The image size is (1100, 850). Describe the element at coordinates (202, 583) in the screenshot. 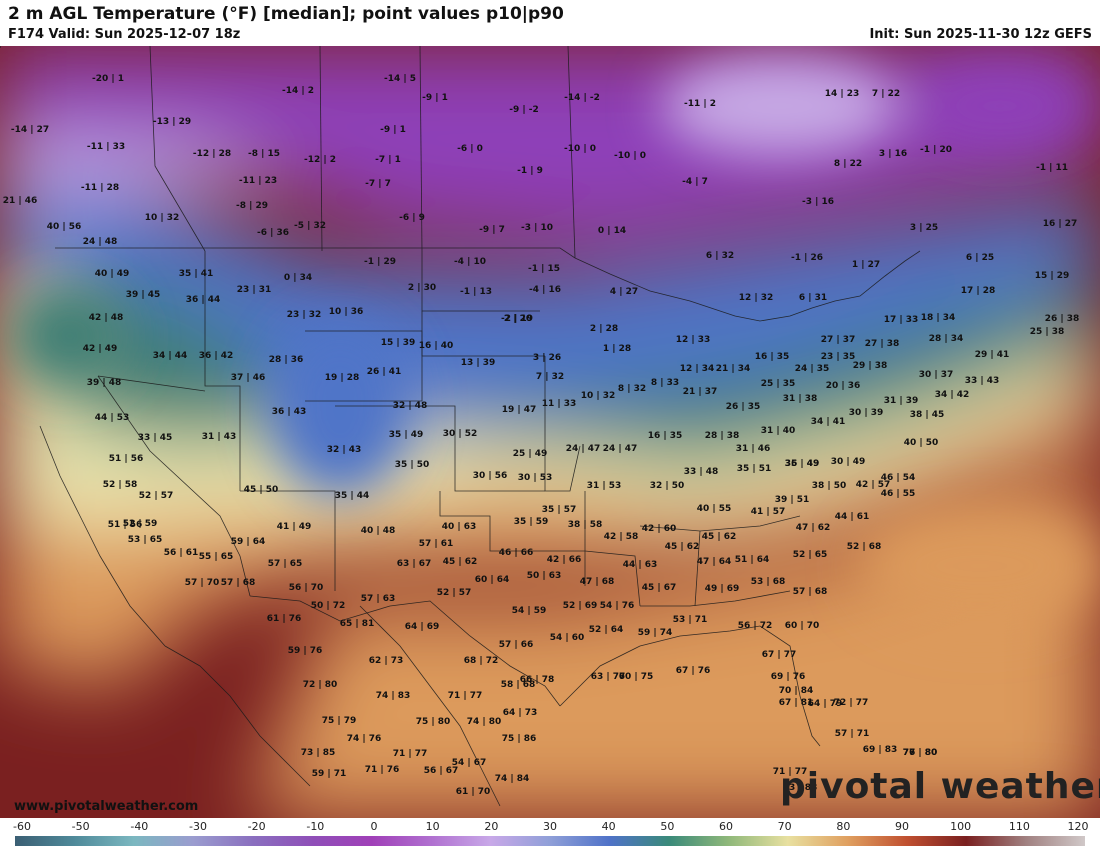

I see `point-value-label: 57 | 70` at that location.